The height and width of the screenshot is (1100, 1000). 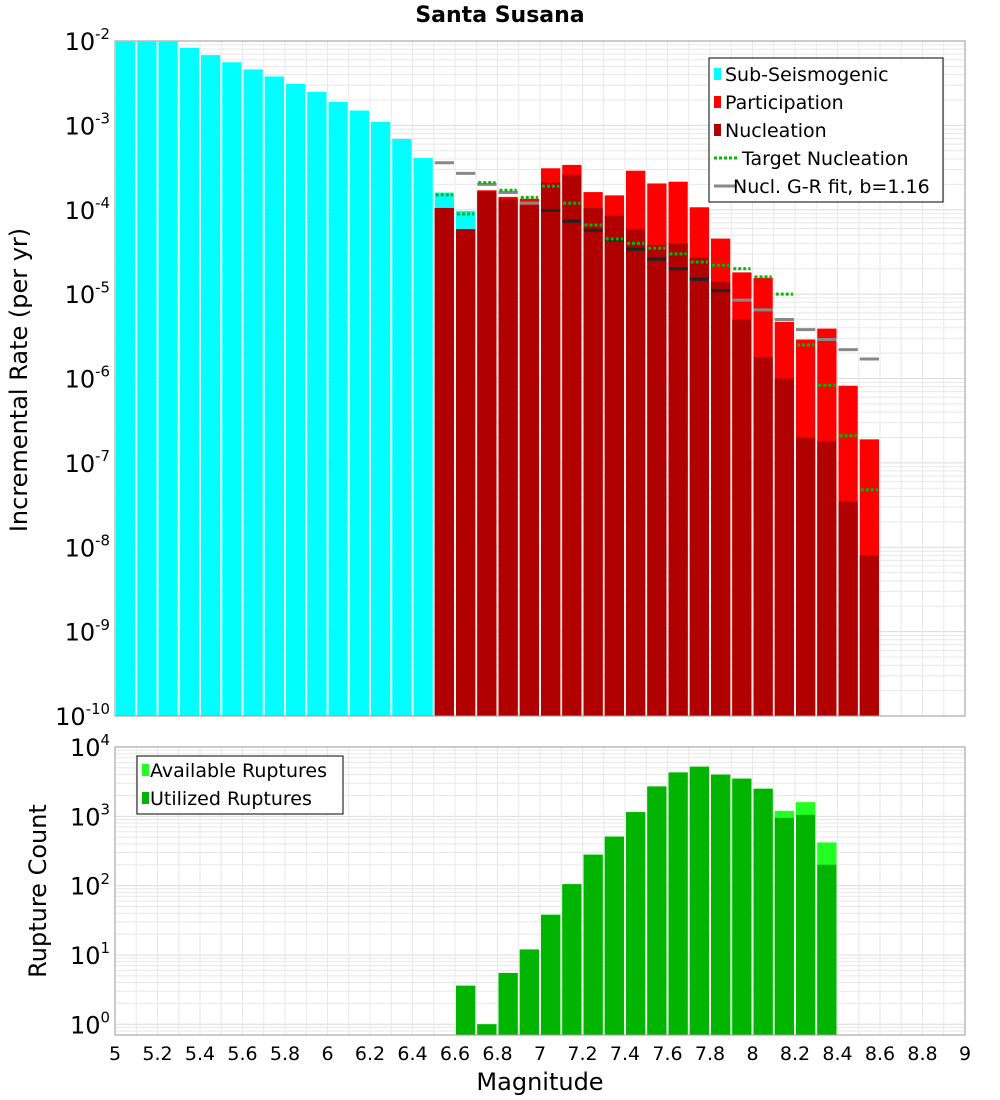 What do you see at coordinates (667, 1054) in the screenshot?
I see `x-tick-label: 7.6` at bounding box center [667, 1054].